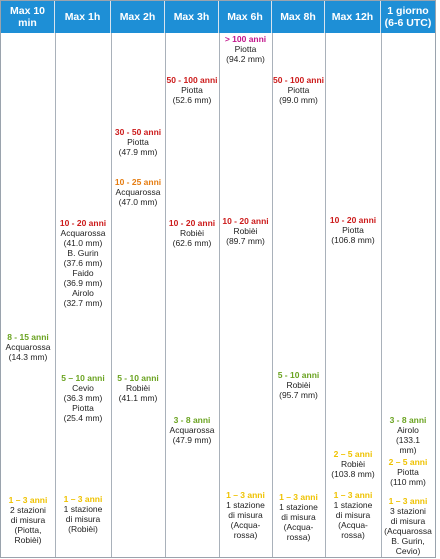 The width and height of the screenshot is (440, 559). What do you see at coordinates (245, 17) in the screenshot?
I see `header-max-6h: Max 6h` at bounding box center [245, 17].